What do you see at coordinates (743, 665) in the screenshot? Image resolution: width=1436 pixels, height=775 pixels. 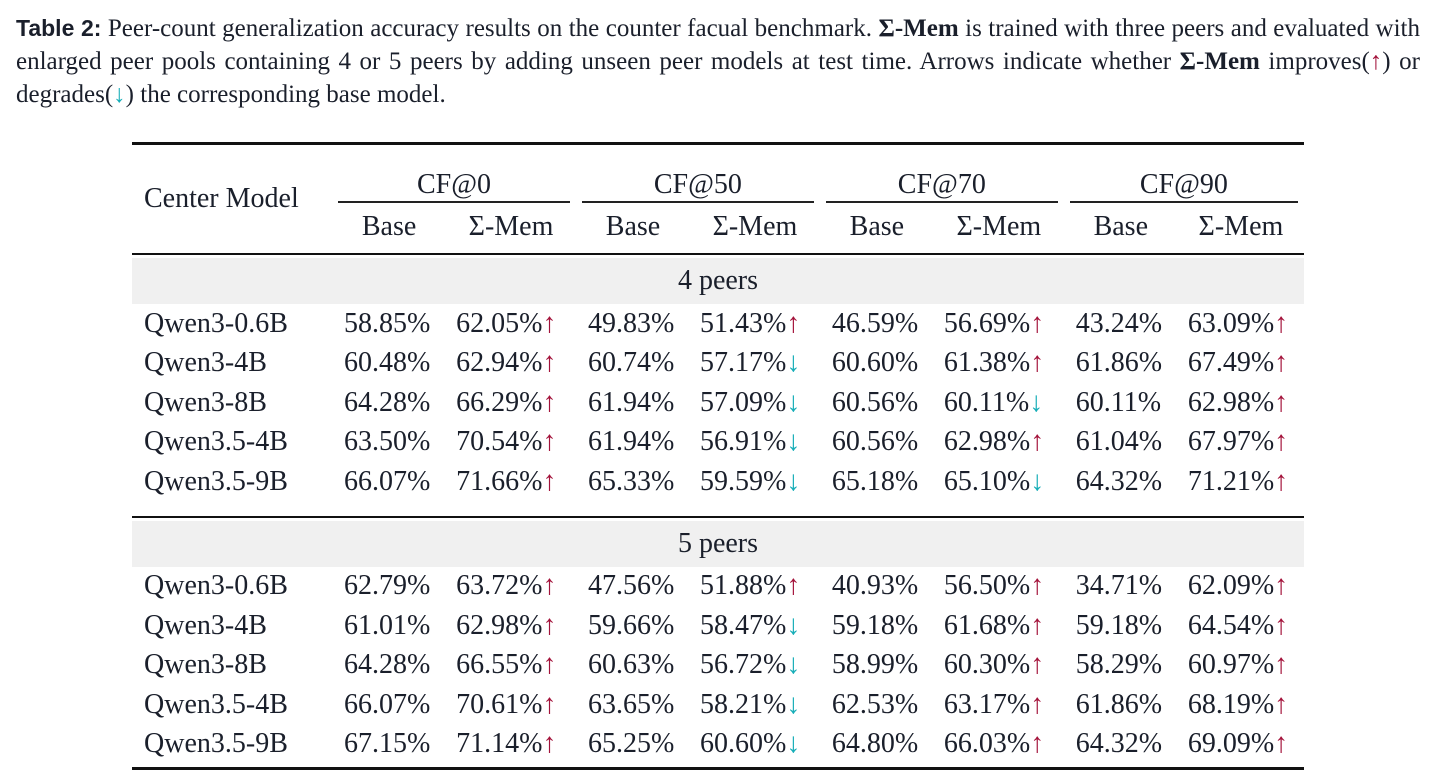 I see `sigma-mem-value: 56.72%` at bounding box center [743, 665].